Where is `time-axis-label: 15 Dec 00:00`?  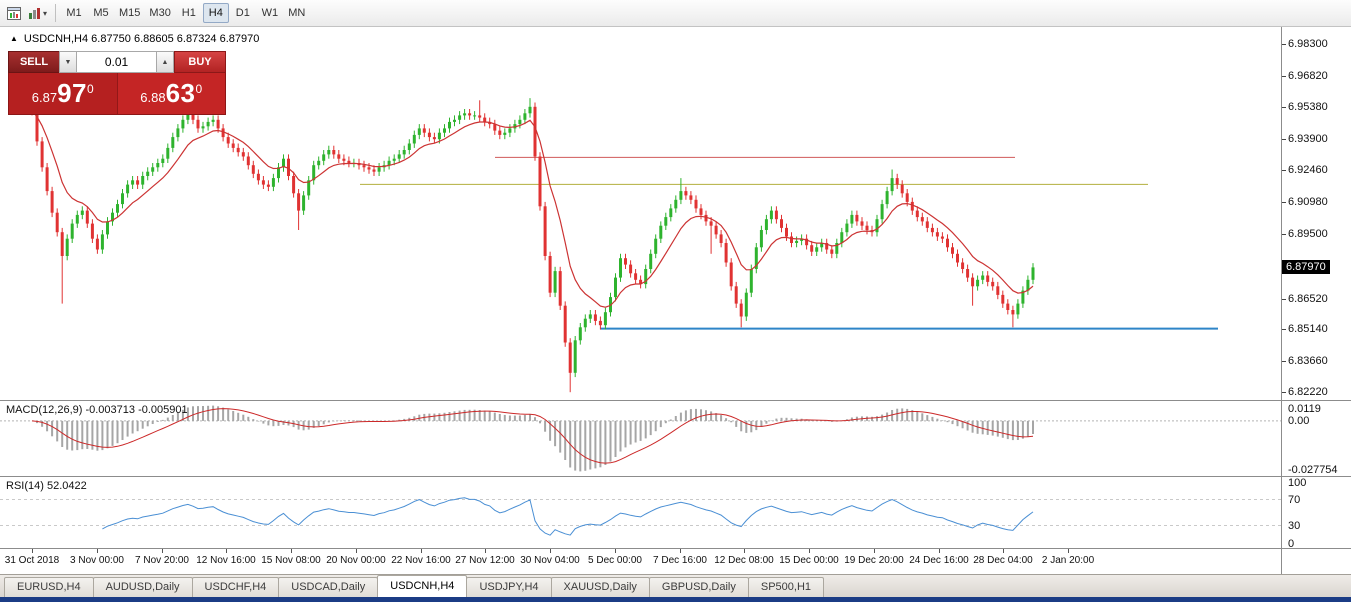 time-axis-label: 15 Dec 00:00 is located at coordinates (809, 560).